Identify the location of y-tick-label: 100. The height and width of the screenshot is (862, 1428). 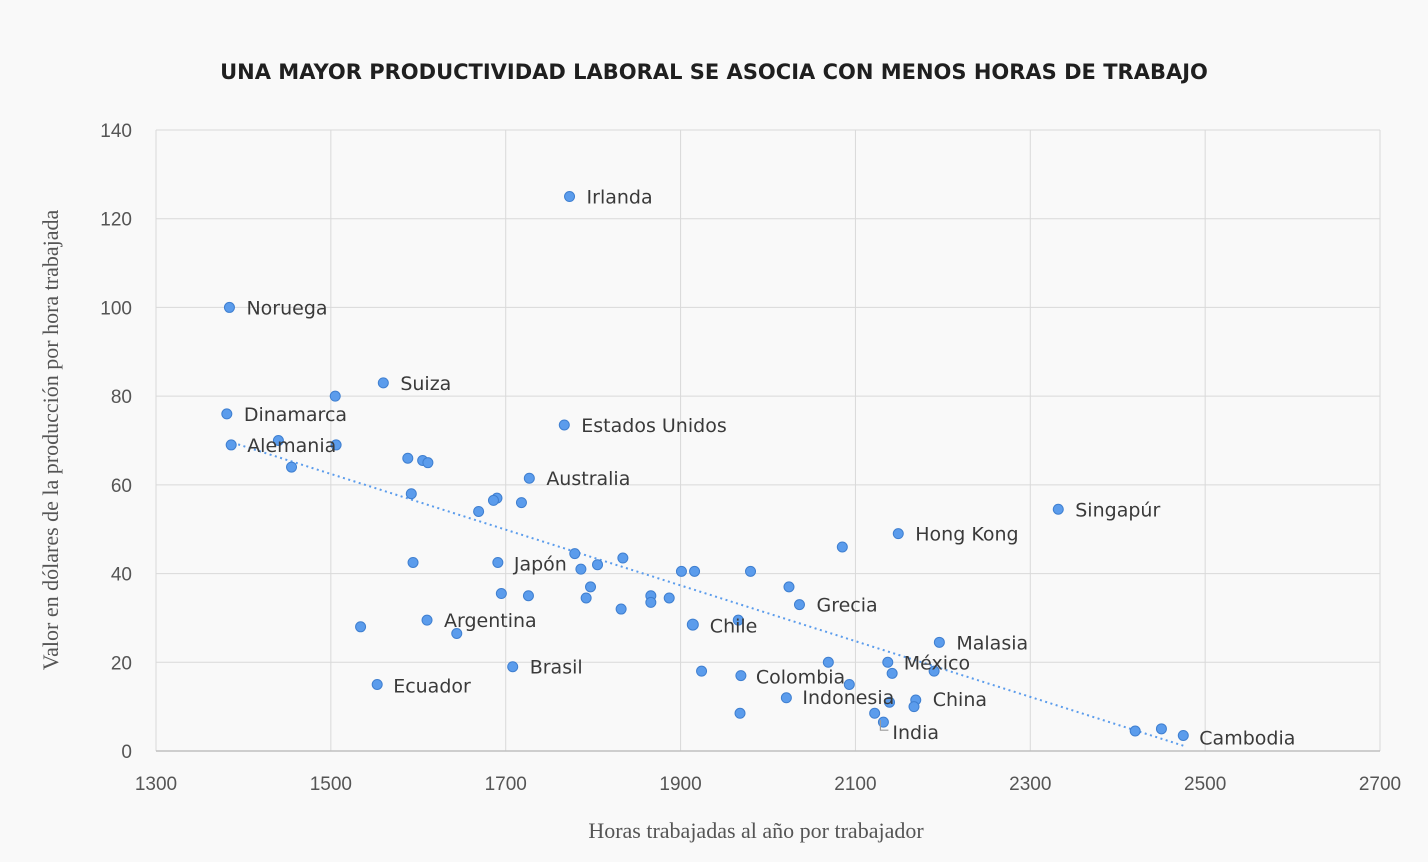
(116, 308).